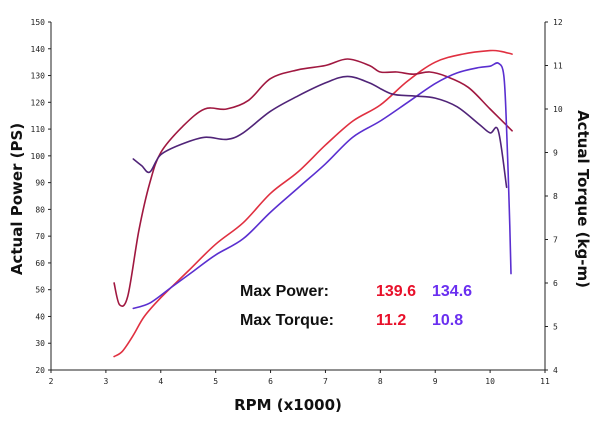  What do you see at coordinates (391, 320) in the screenshot?
I see `red-max-torque-value: 11.2` at bounding box center [391, 320].